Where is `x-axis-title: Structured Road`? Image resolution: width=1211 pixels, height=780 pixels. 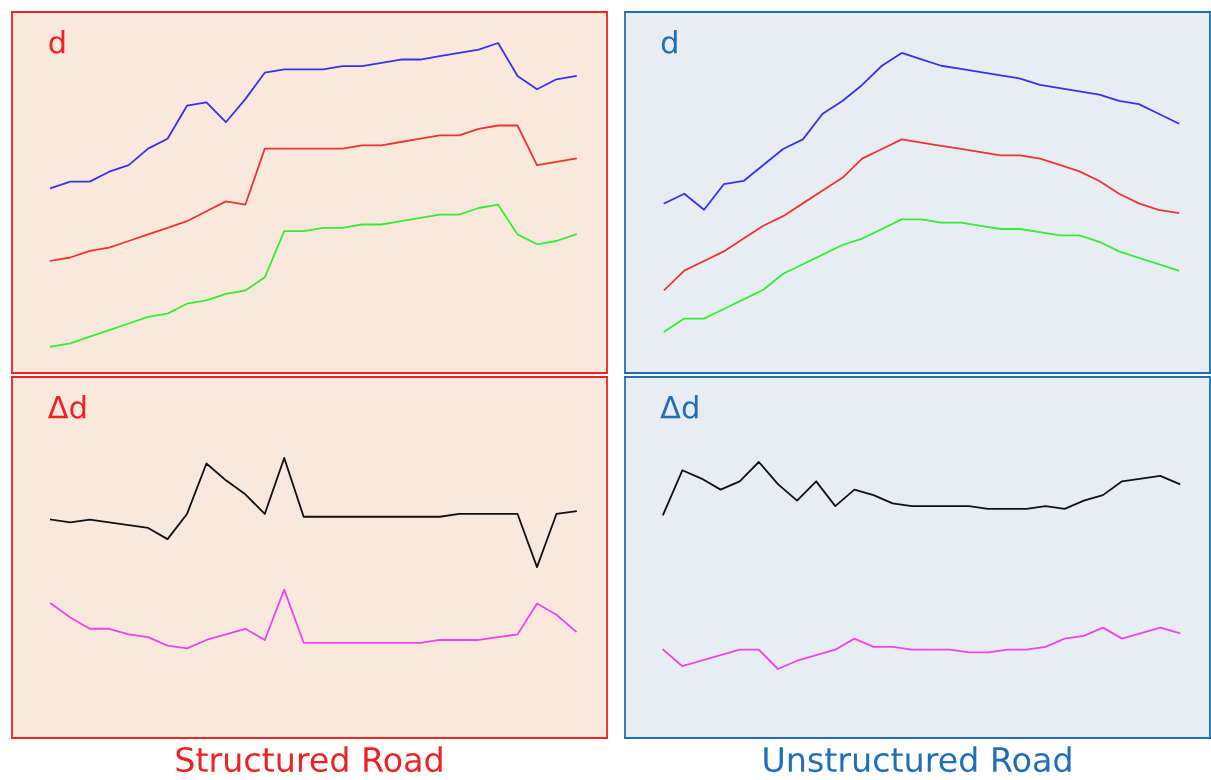 x-axis-title: Structured Road is located at coordinates (309, 759).